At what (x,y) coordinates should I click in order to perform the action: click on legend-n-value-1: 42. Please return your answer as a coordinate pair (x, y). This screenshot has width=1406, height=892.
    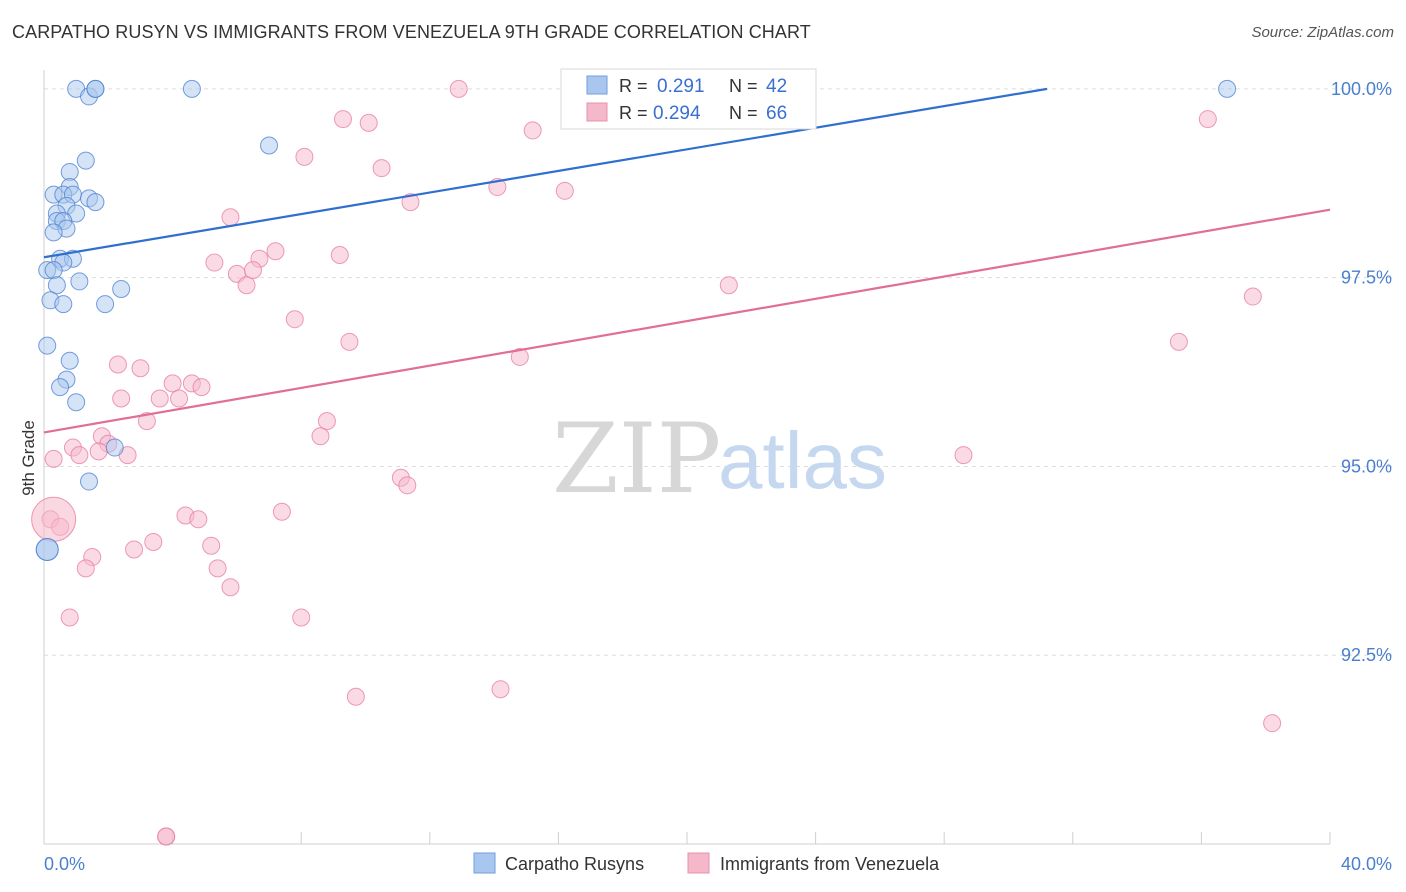
    Looking at the image, I should click on (776, 86).